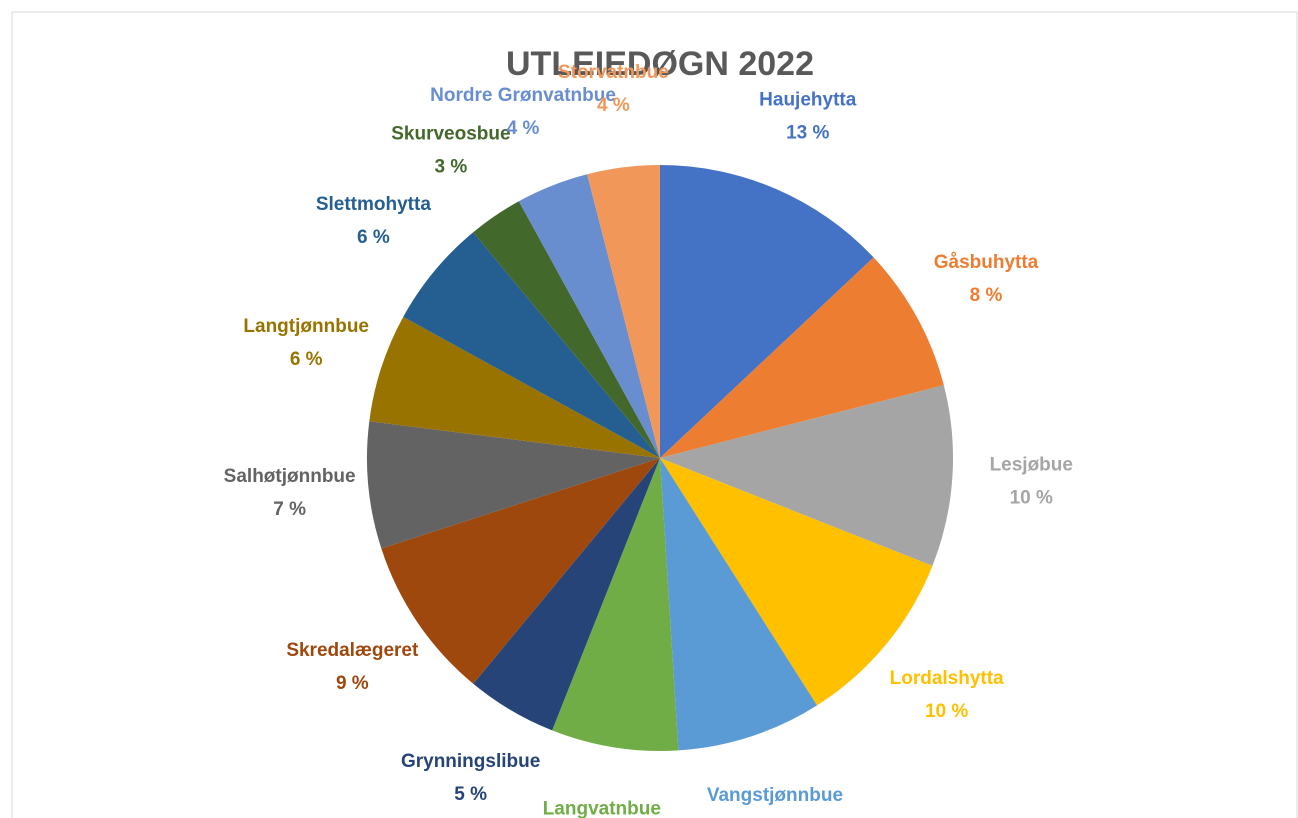 This screenshot has width=1298, height=818. I want to click on slice-value-label: 3 %, so click(451, 166).